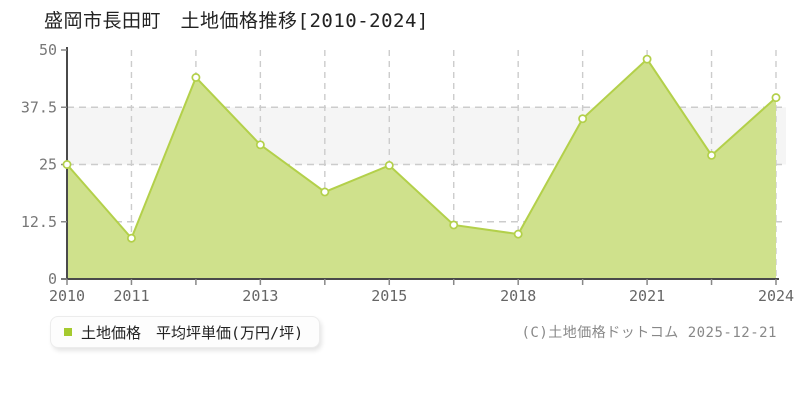 This screenshot has height=400, width=800. Describe the element at coordinates (39, 107) in the screenshot. I see `y-tick-label: 37.5` at that location.